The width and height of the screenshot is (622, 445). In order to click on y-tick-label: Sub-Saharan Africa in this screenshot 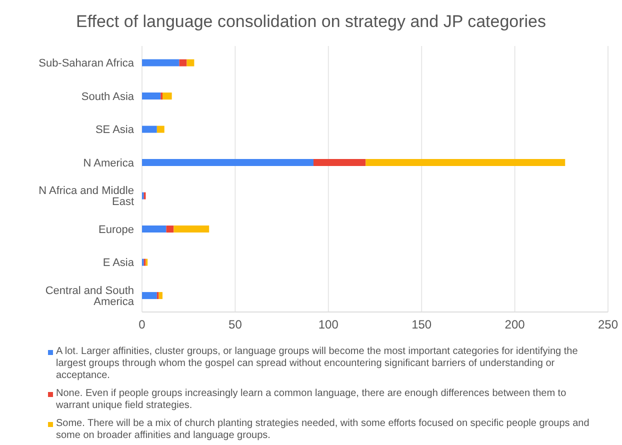, I will do `click(86, 64)`.